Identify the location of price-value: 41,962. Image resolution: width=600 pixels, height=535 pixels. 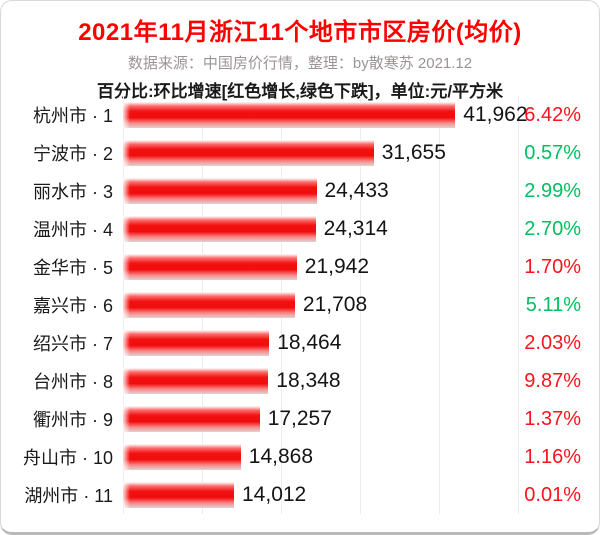
(495, 114).